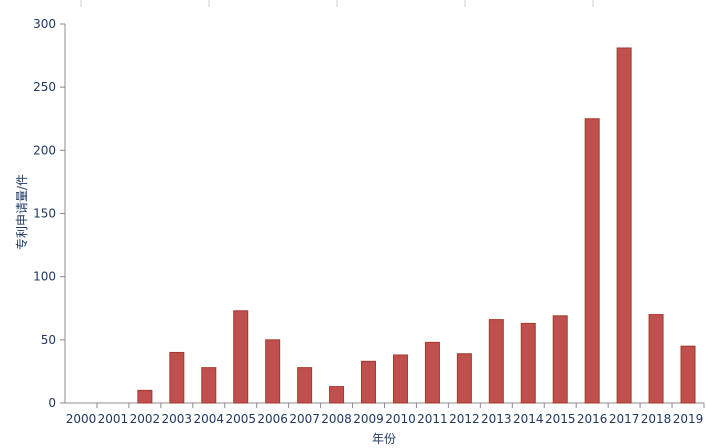 This screenshot has width=706, height=448. Describe the element at coordinates (44, 277) in the screenshot. I see `y-tick-label-100: 100` at that location.